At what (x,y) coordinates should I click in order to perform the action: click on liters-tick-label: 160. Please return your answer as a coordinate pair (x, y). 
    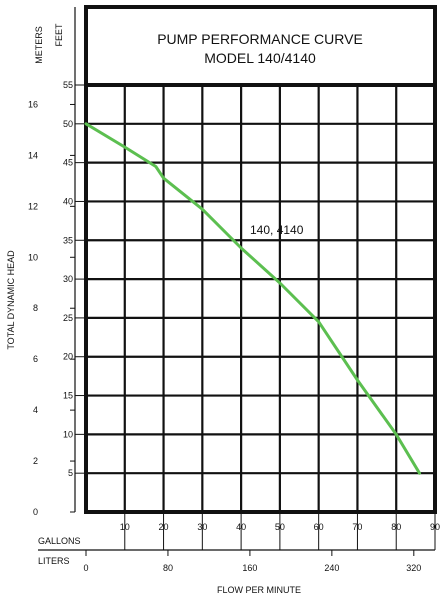
    Looking at the image, I should click on (249, 568).